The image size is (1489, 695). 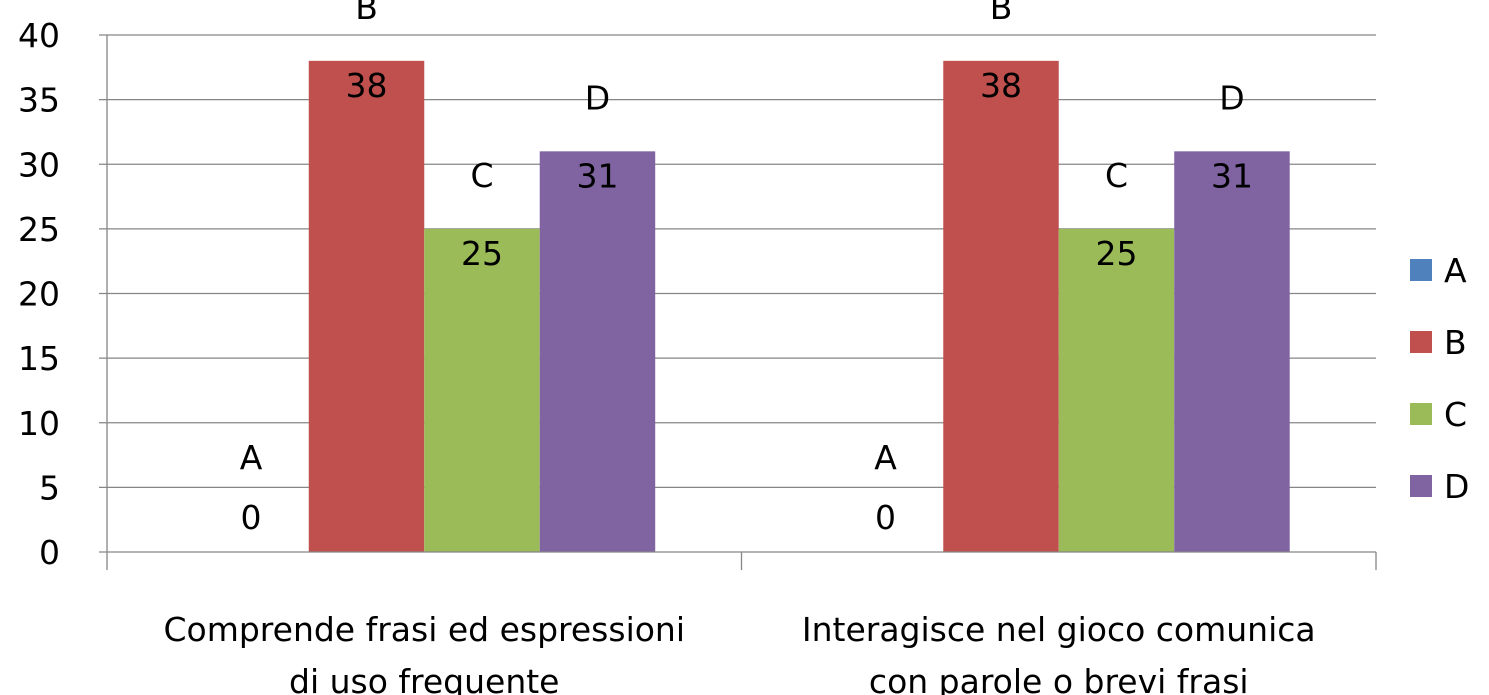 What do you see at coordinates (49, 487) in the screenshot?
I see `y-tick-label: 5` at bounding box center [49, 487].